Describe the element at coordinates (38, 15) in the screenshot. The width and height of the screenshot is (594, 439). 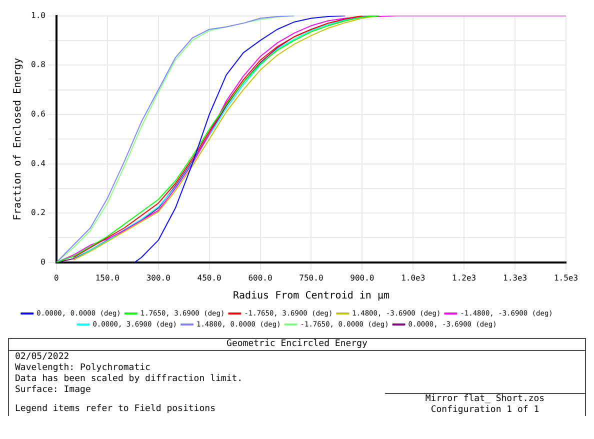
I see `y-tick-label: 1.0` at that location.